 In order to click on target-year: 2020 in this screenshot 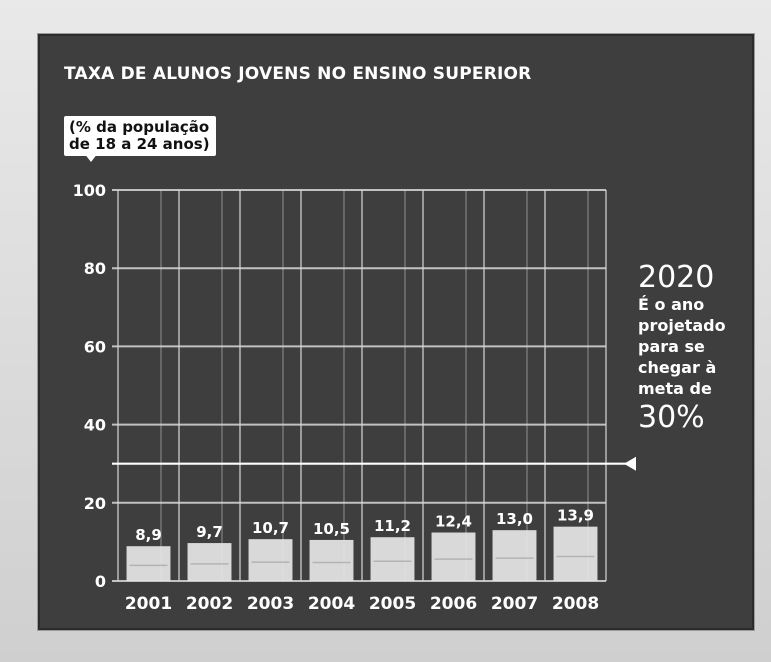, I will do `click(676, 277)`.